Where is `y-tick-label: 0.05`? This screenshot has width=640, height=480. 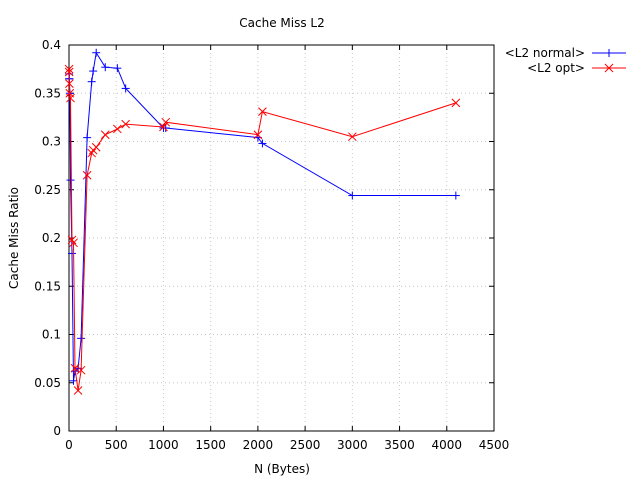
y-tick-label: 0.05 is located at coordinates (47, 383).